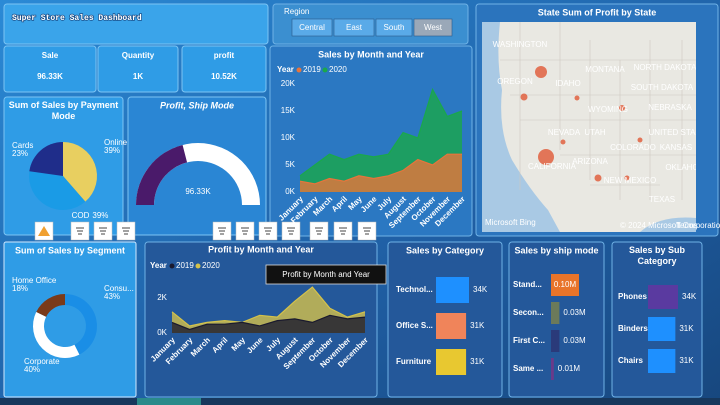 The width and height of the screenshot is (720, 405). I want to click on map-label: NEW MEXICO, so click(630, 180).